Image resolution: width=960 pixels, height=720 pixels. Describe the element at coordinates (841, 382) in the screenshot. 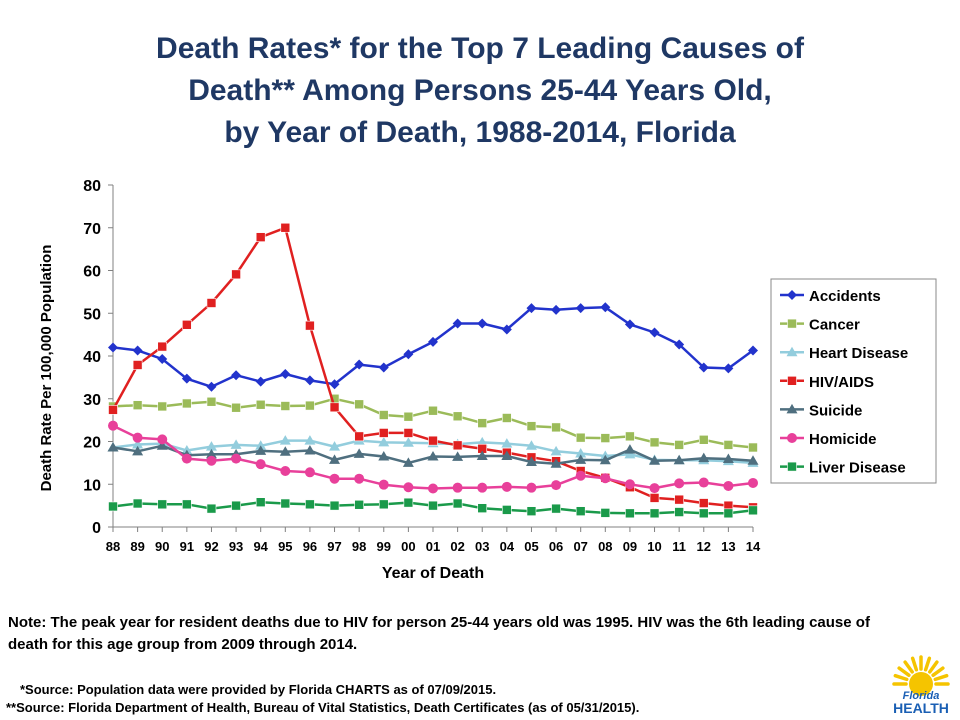

I see `legend-label: HIV/AIDS` at that location.